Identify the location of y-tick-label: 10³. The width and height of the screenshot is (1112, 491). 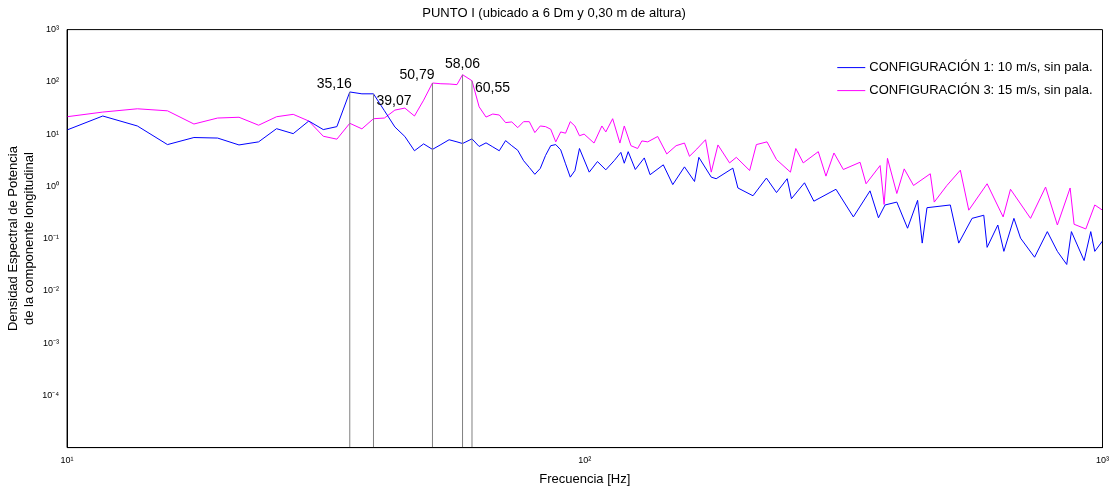
(53, 29).